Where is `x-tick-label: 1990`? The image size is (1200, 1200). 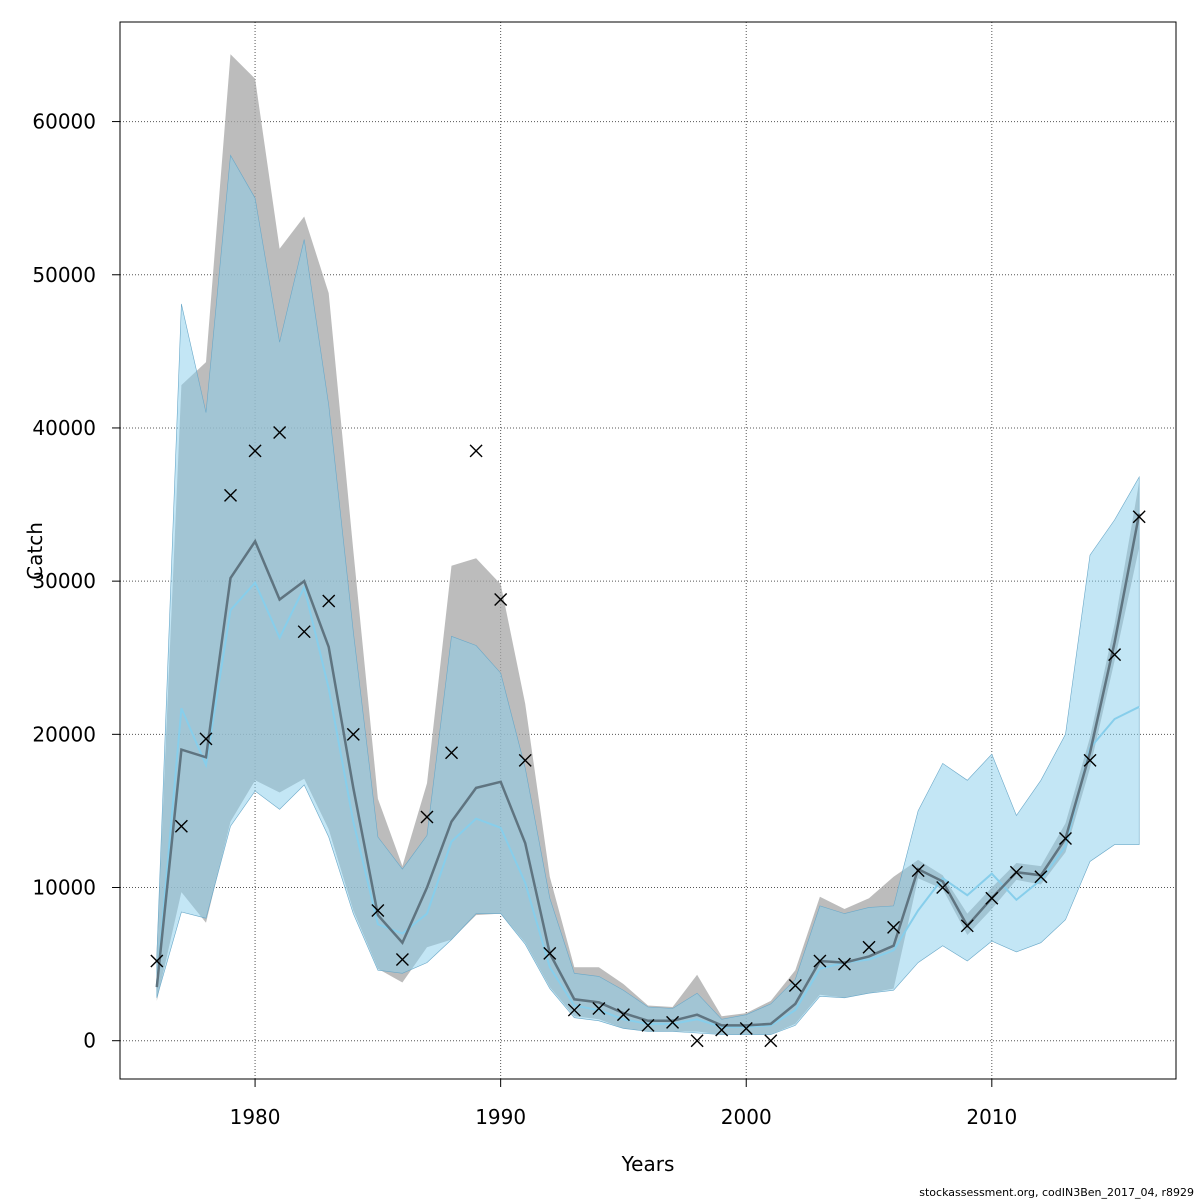 x-tick-label: 1990 is located at coordinates (500, 1117).